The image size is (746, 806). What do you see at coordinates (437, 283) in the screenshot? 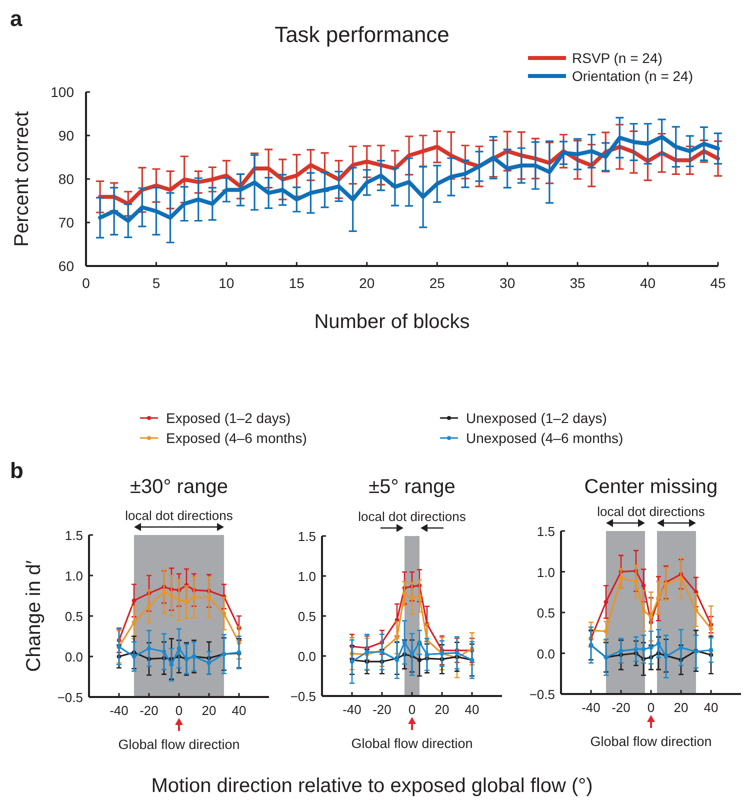
I see `x-tick-label: 25` at bounding box center [437, 283].